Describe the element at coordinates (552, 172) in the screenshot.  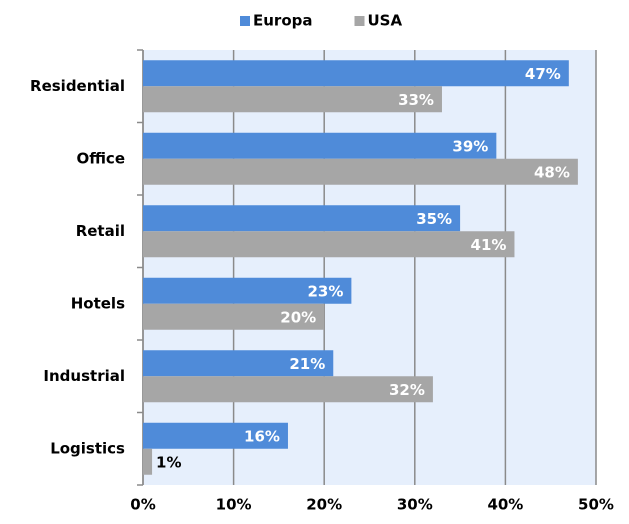
I see `data-label: 48%` at that location.